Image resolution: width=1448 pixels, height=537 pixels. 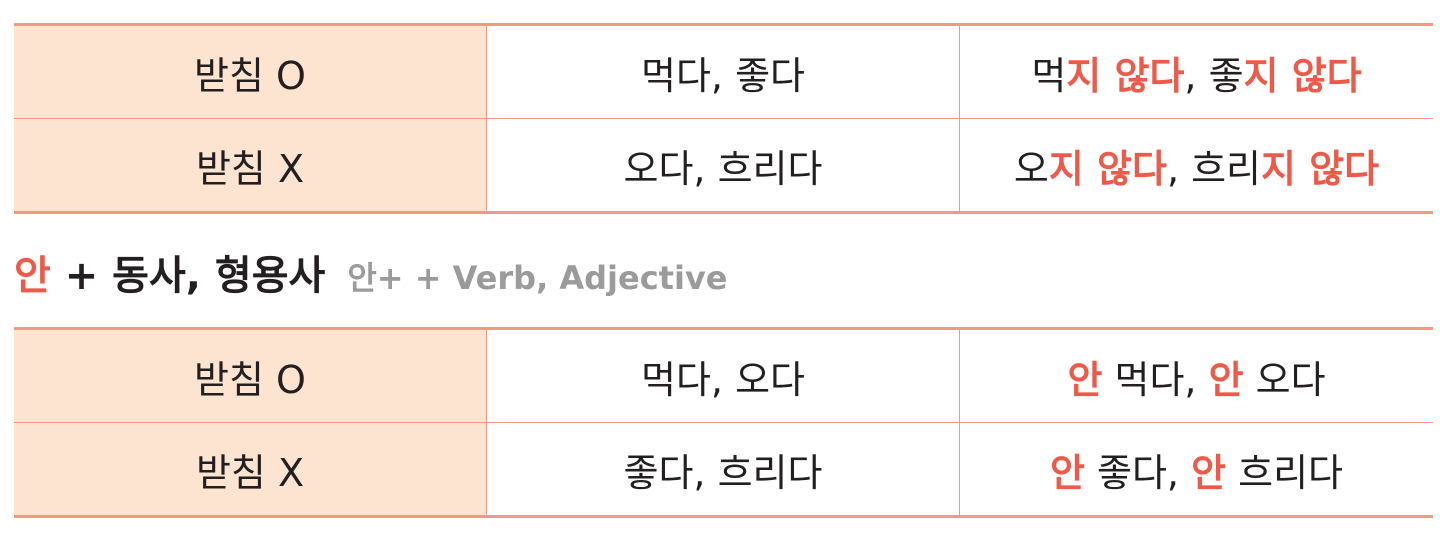 I want to click on negated-segment: , 흐리, so click(x=1214, y=168).